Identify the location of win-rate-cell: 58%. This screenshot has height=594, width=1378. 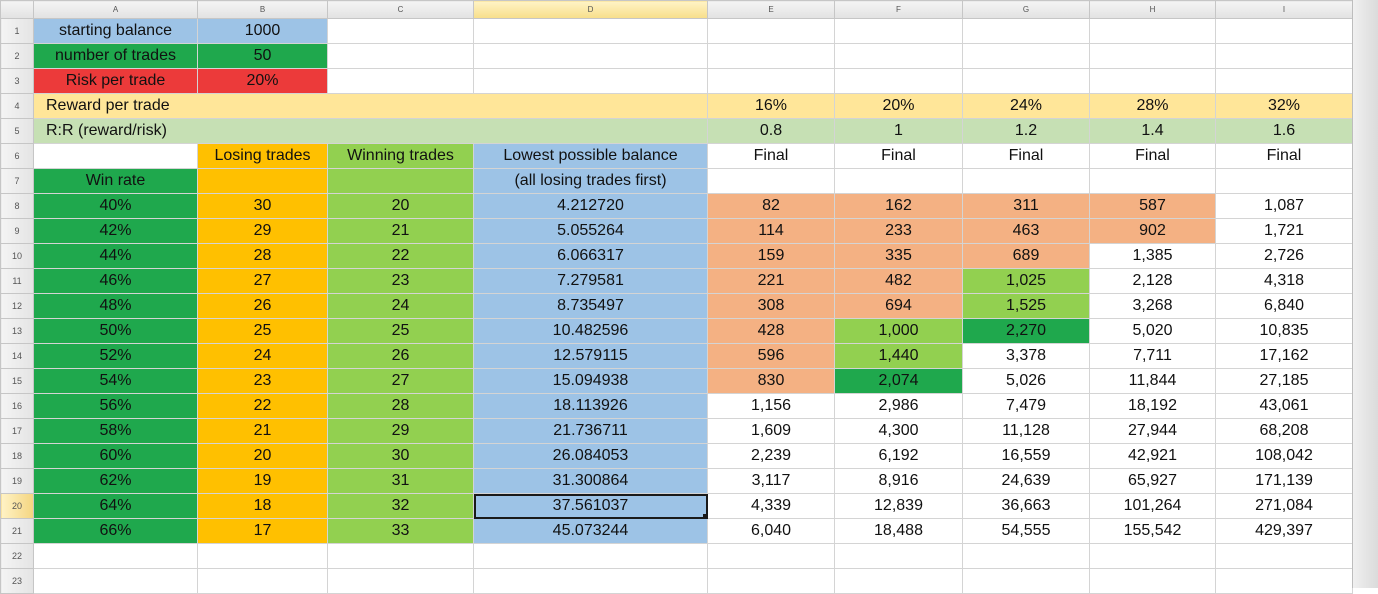
(115, 431).